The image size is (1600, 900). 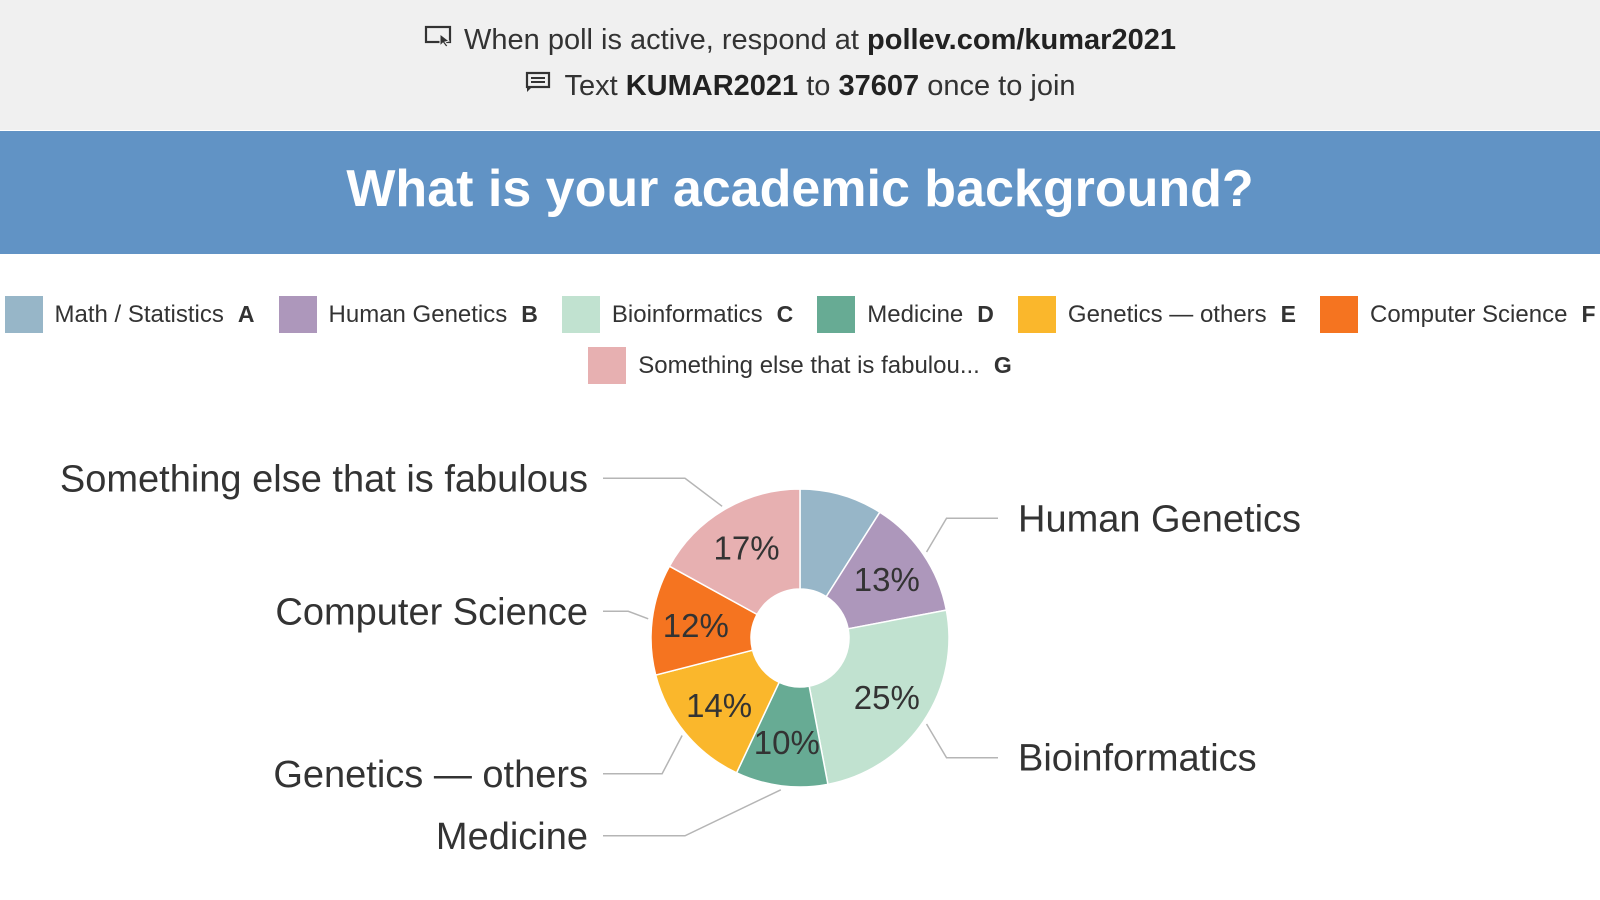 What do you see at coordinates (1002, 365) in the screenshot?
I see `legend-letter: G` at bounding box center [1002, 365].